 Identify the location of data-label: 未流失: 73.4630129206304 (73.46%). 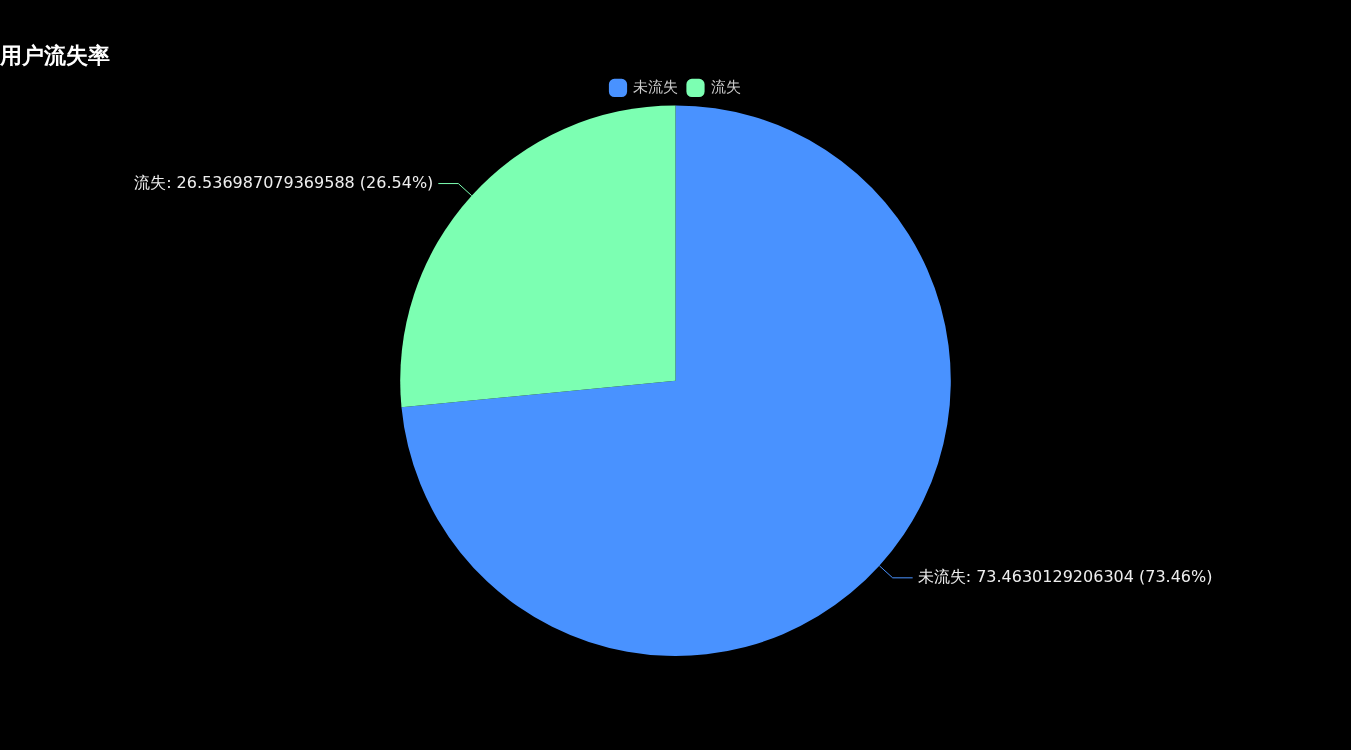
(1065, 576).